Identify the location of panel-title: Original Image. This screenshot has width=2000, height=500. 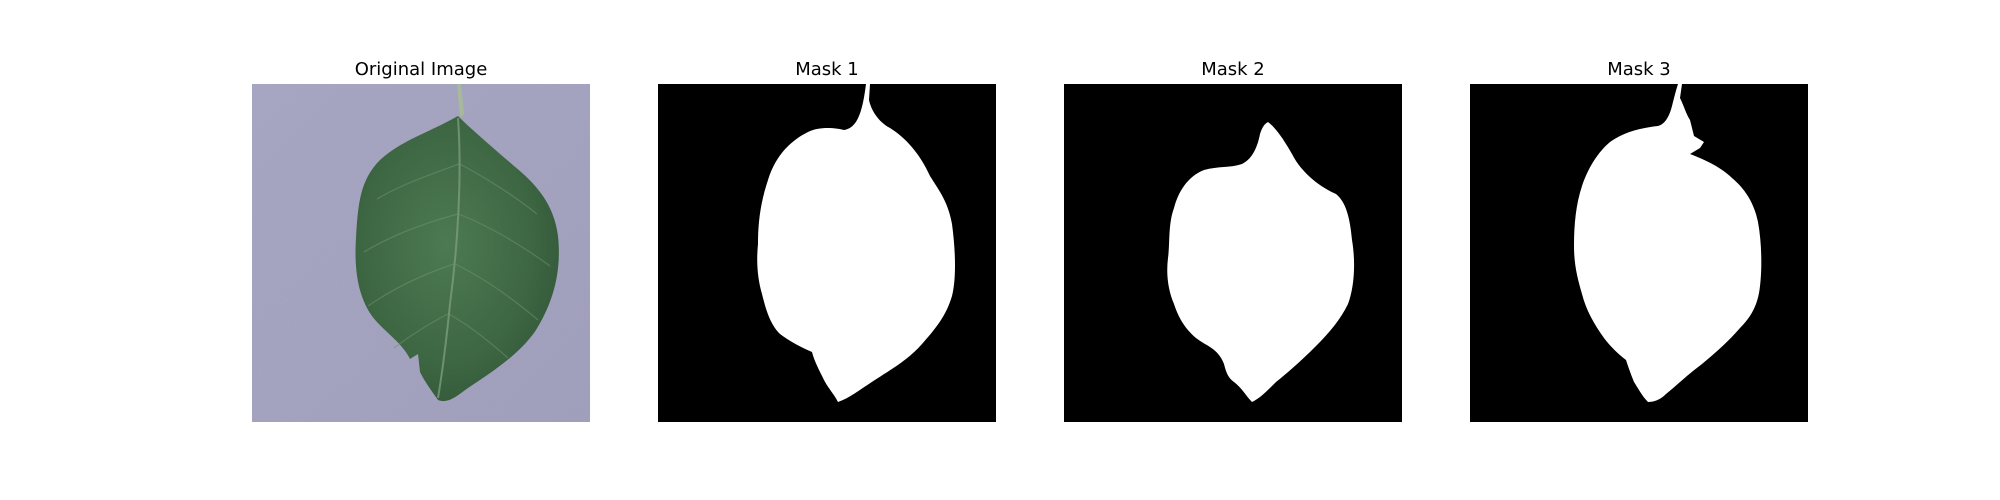
(421, 69).